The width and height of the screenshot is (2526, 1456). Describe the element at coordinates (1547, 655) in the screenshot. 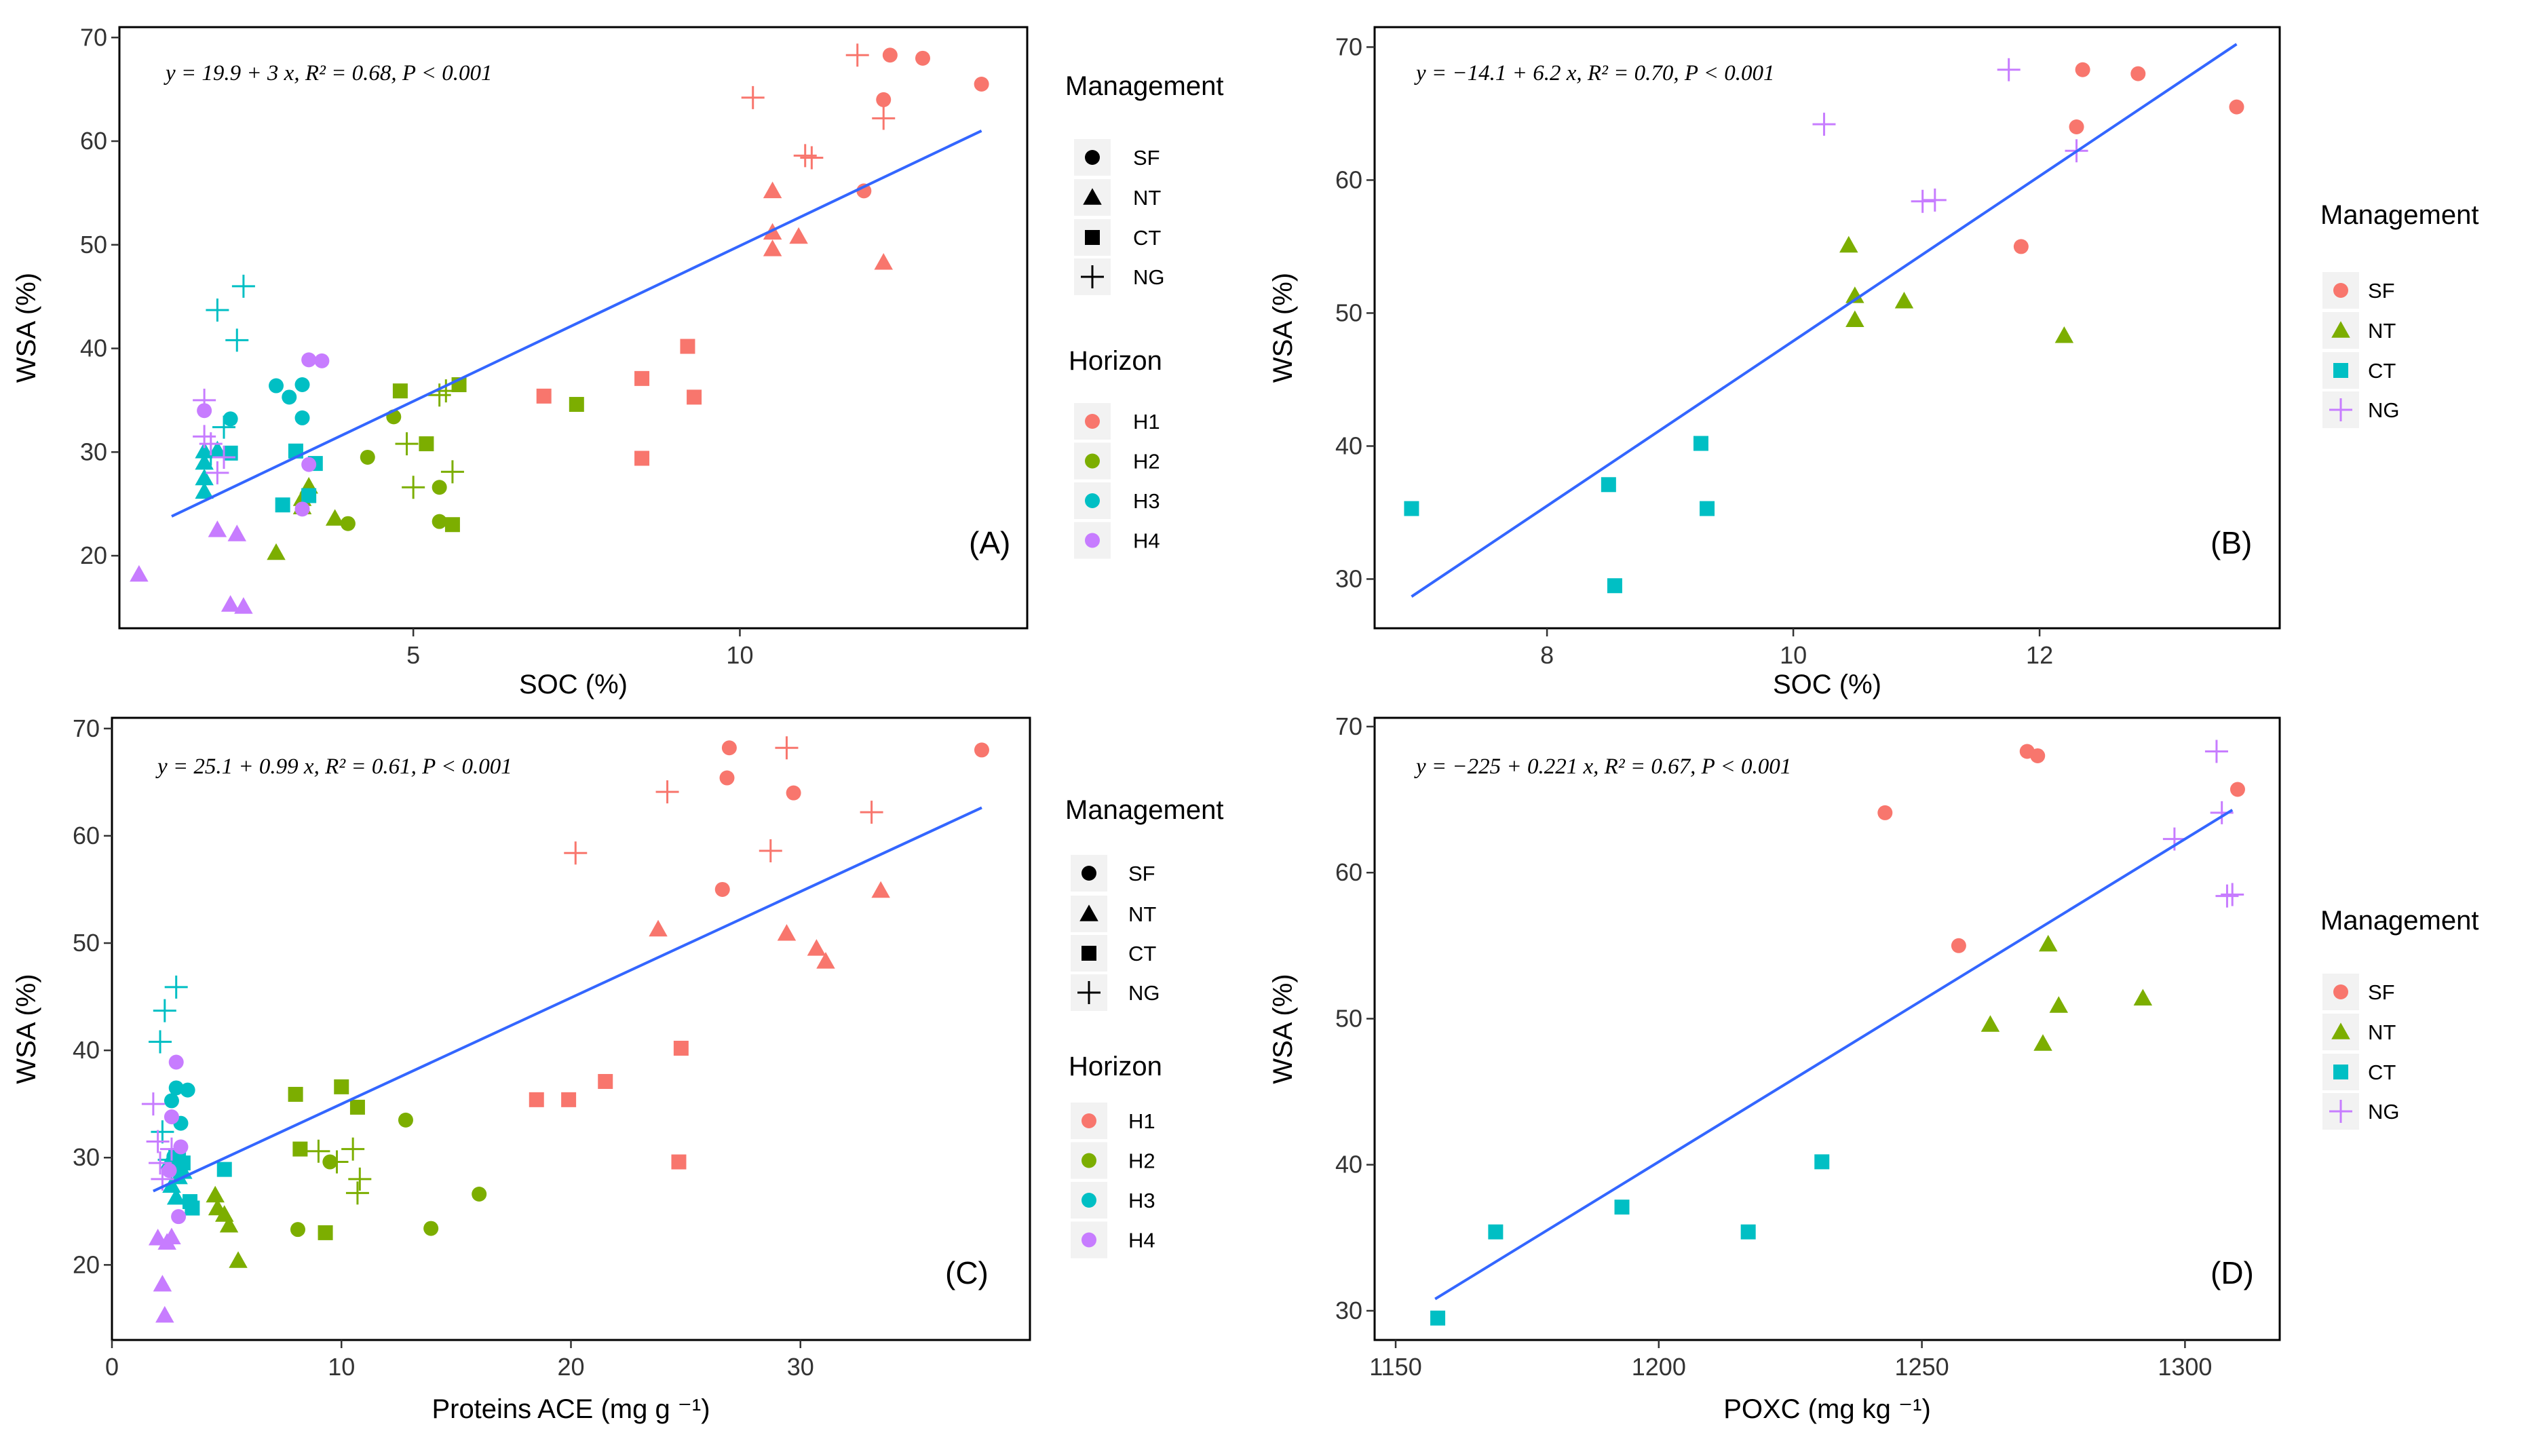

I see `x-tick-label: 8` at that location.